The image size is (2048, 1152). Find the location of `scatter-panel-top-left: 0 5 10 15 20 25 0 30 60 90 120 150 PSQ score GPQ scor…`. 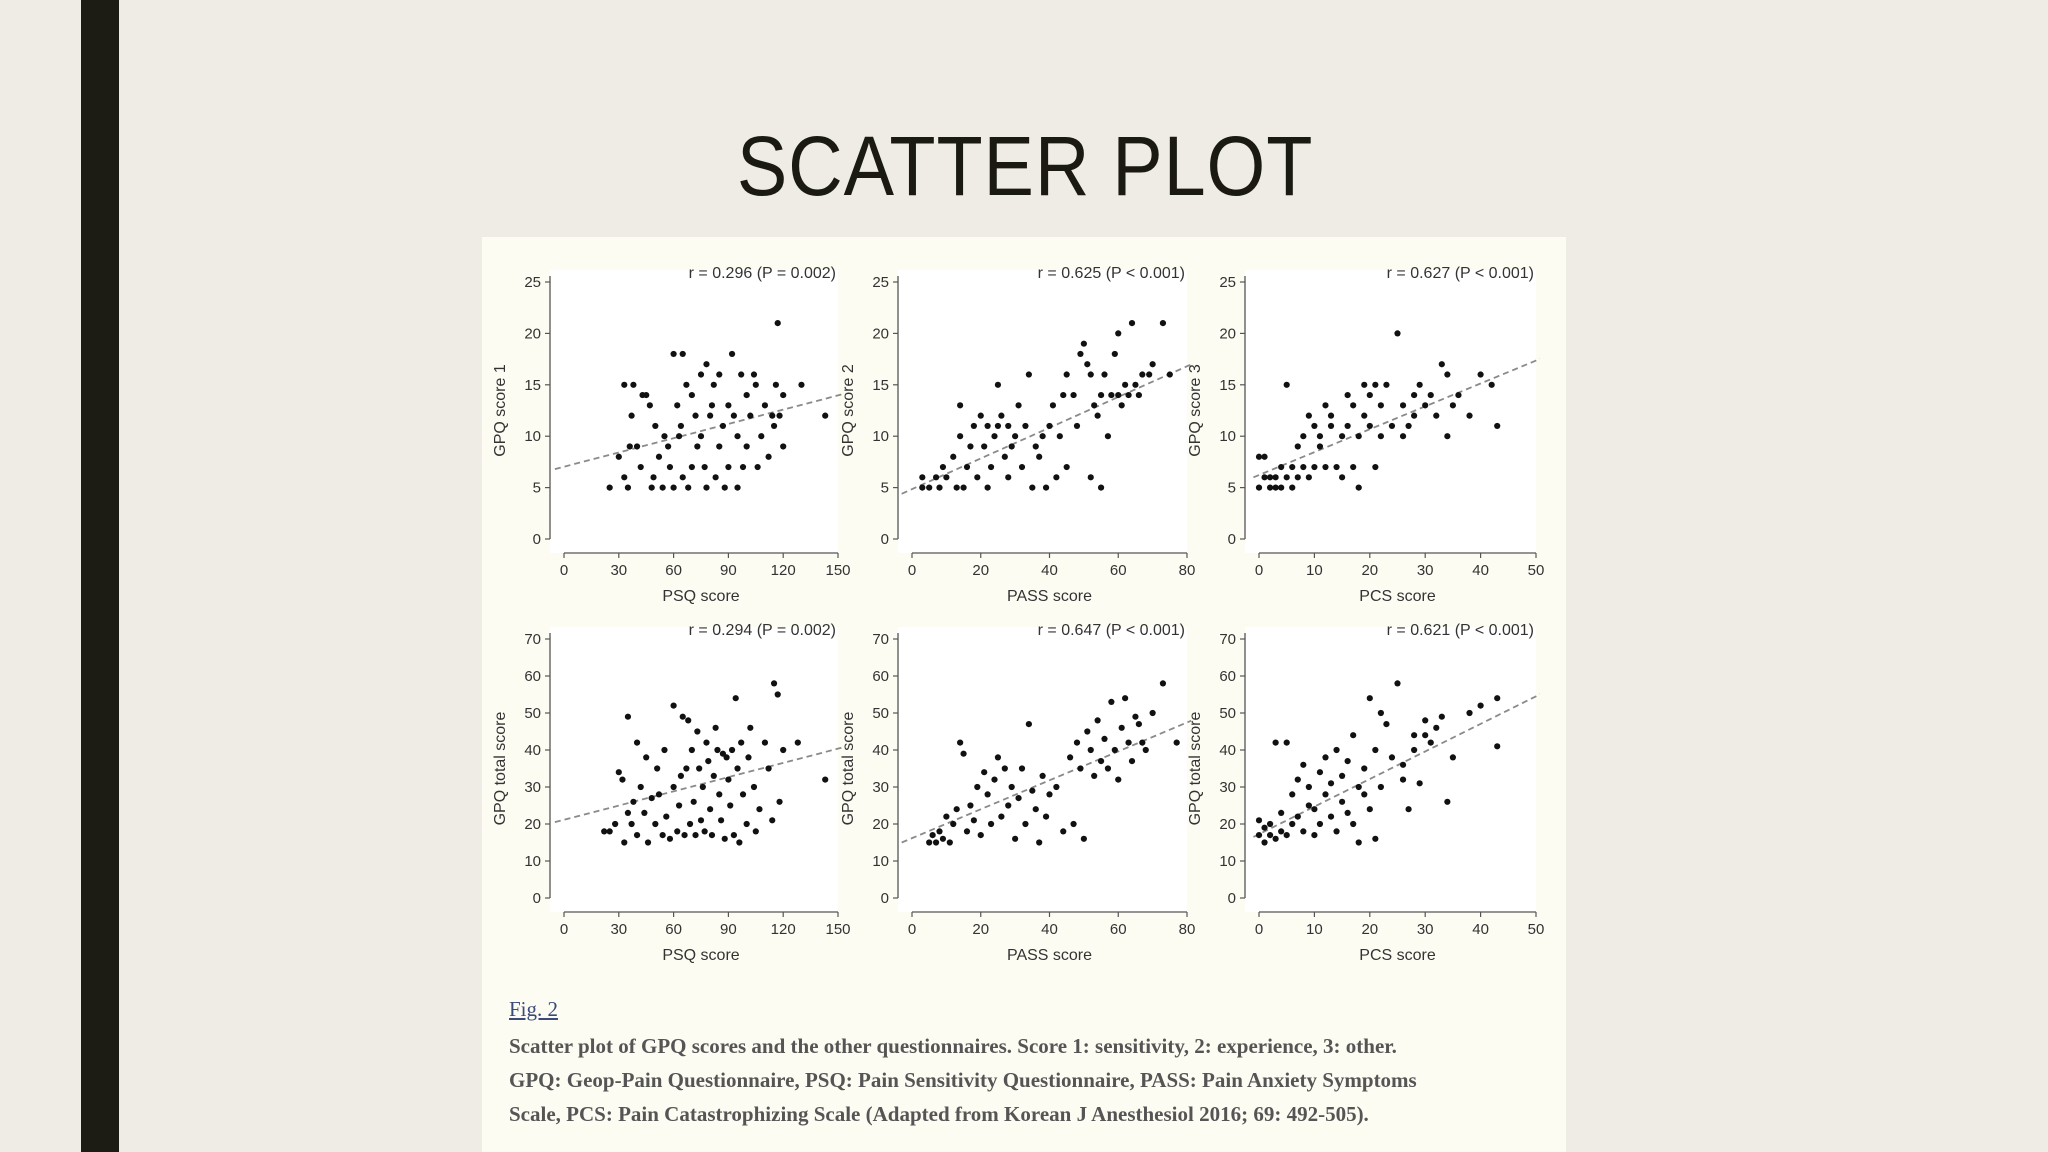

scatter-panel-top-left: 0 5 10 15 20 25 0 30 60 90 120 150 PSQ score GPQ scor… is located at coordinates (671, 435).